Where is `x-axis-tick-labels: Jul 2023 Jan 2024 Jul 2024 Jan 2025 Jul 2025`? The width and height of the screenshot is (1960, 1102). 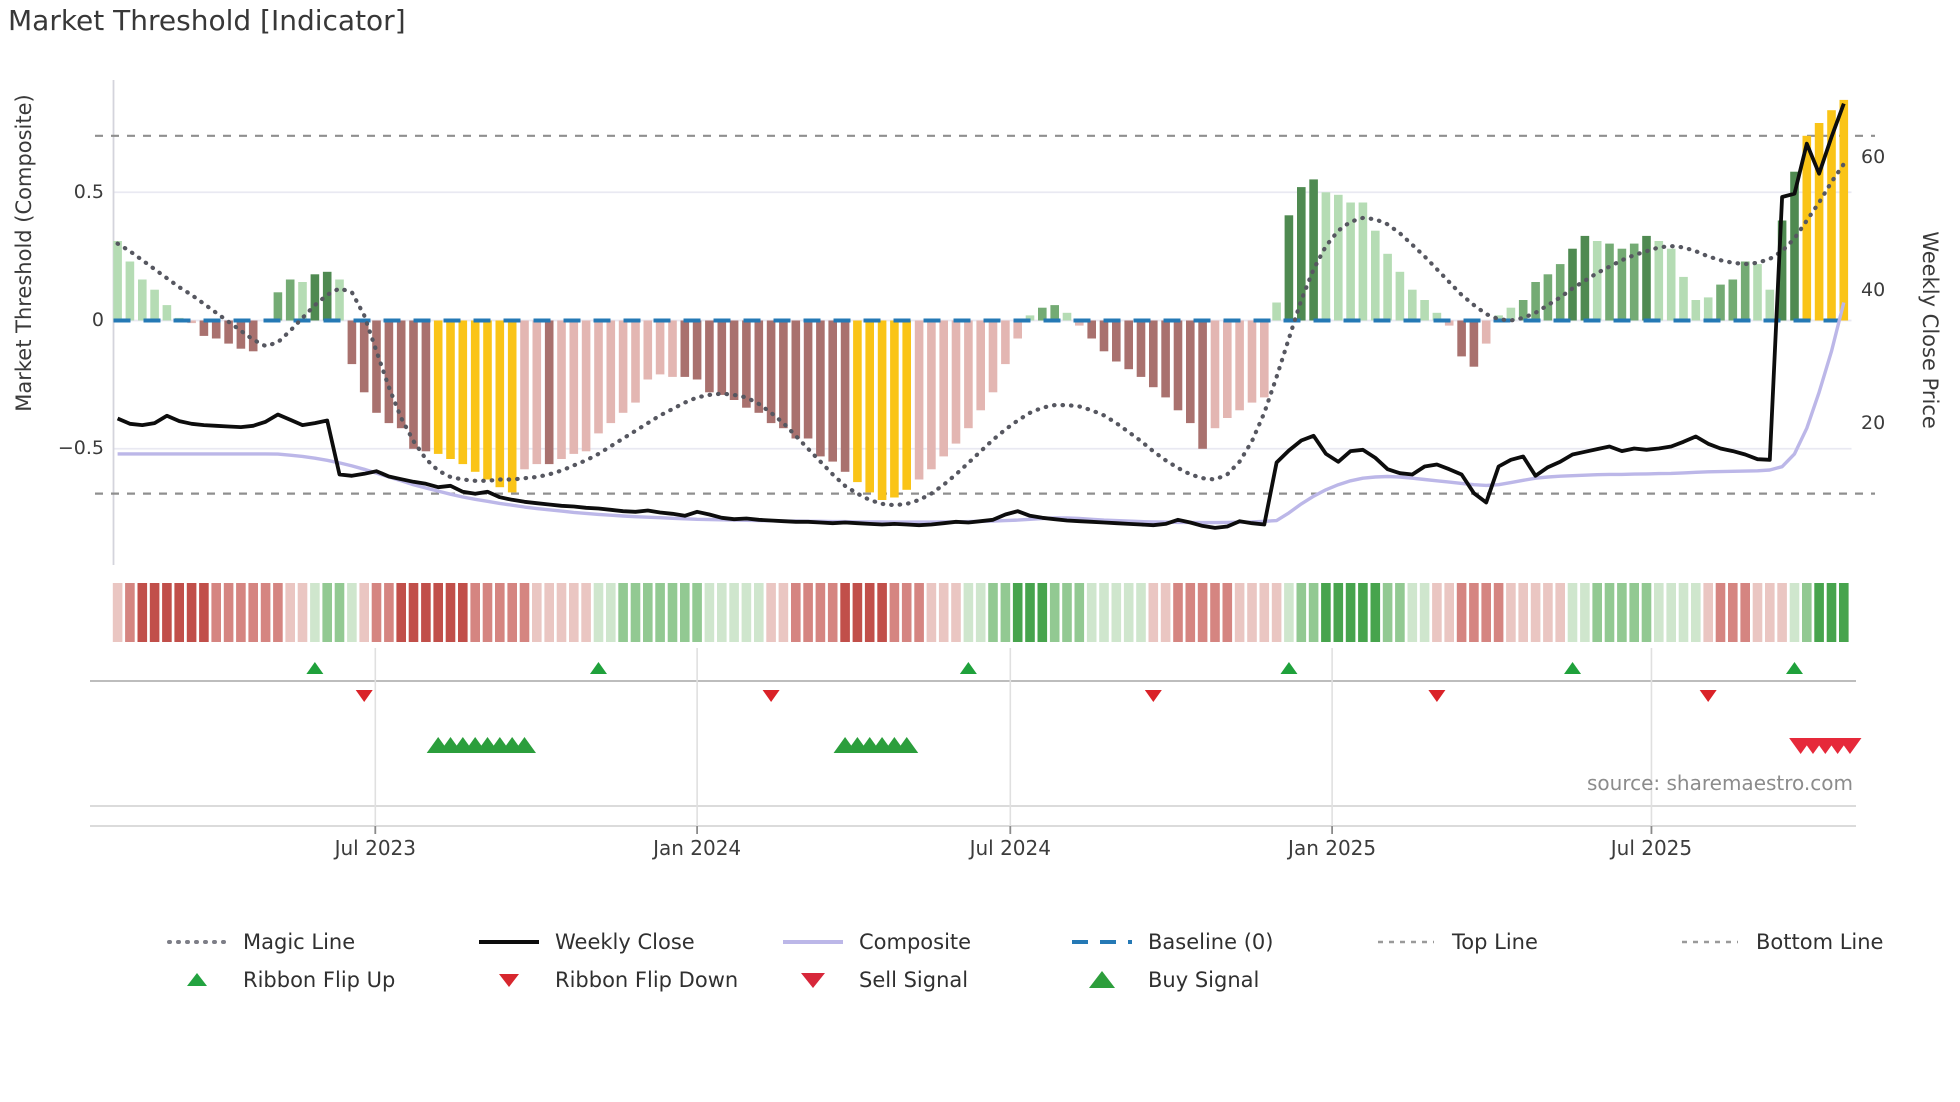
x-axis-tick-labels: Jul 2023 Jan 2024 Jul 2024 Jan 2025 Jul 2025 is located at coordinates (980, 851).